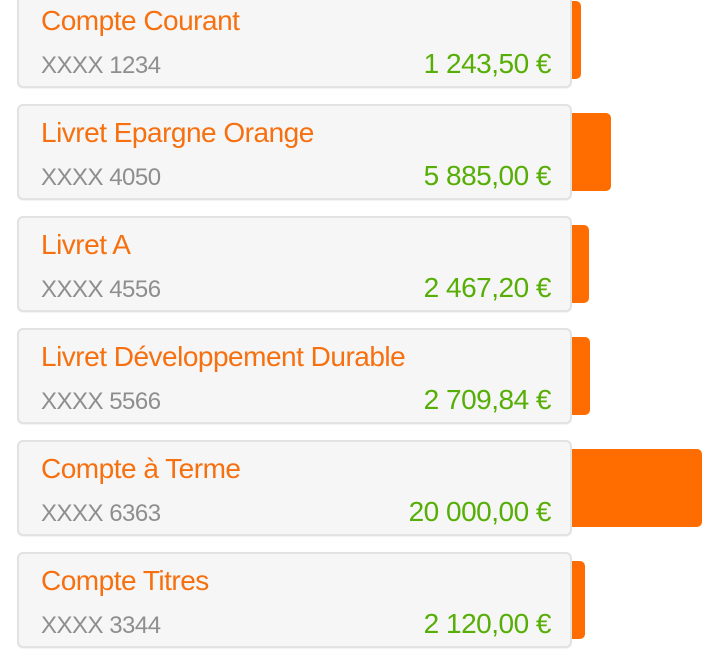 Image resolution: width=720 pixels, height=664 pixels. Describe the element at coordinates (294, 488) in the screenshot. I see `account-card: Compte à Terme XXXX 6363 20 000,00 €` at that location.